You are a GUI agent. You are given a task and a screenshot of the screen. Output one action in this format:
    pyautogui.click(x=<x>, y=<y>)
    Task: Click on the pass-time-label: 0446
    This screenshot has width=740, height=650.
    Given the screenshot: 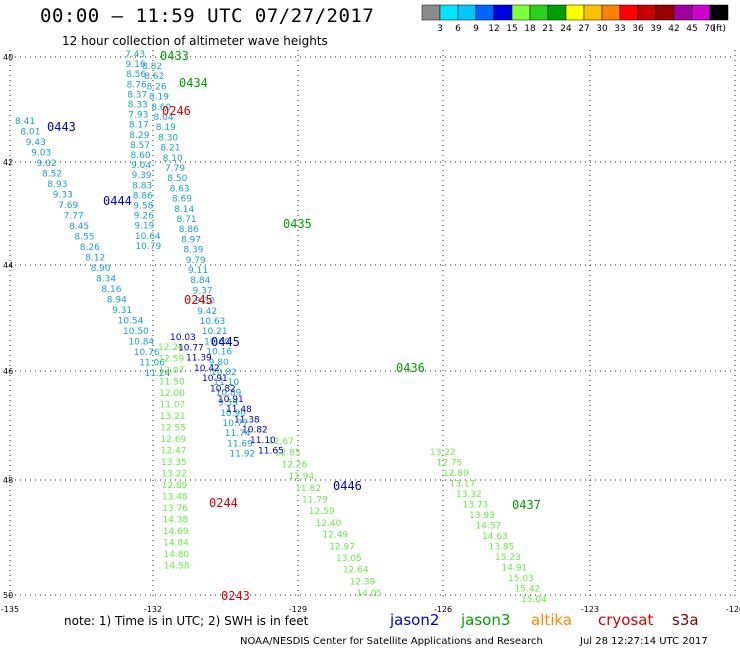 What is the action you would take?
    pyautogui.click(x=347, y=486)
    